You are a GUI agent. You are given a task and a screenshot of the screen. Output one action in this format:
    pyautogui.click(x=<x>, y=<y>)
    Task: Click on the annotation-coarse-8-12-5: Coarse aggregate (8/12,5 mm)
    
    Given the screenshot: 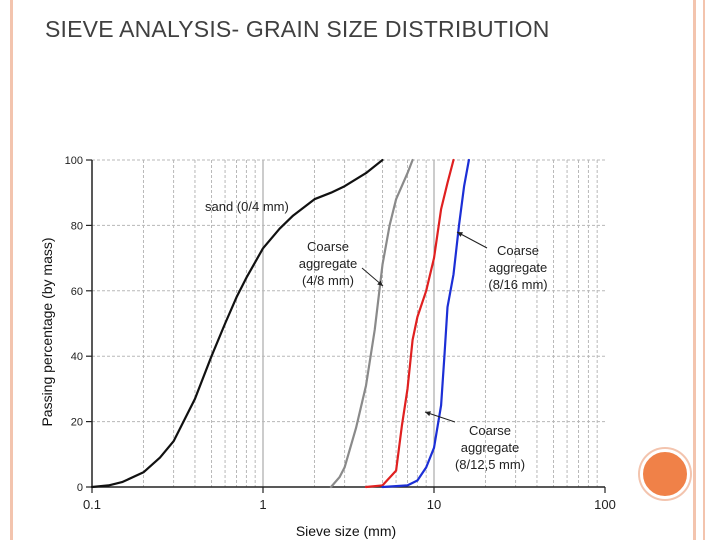 What is the action you would take?
    pyautogui.click(x=490, y=447)
    